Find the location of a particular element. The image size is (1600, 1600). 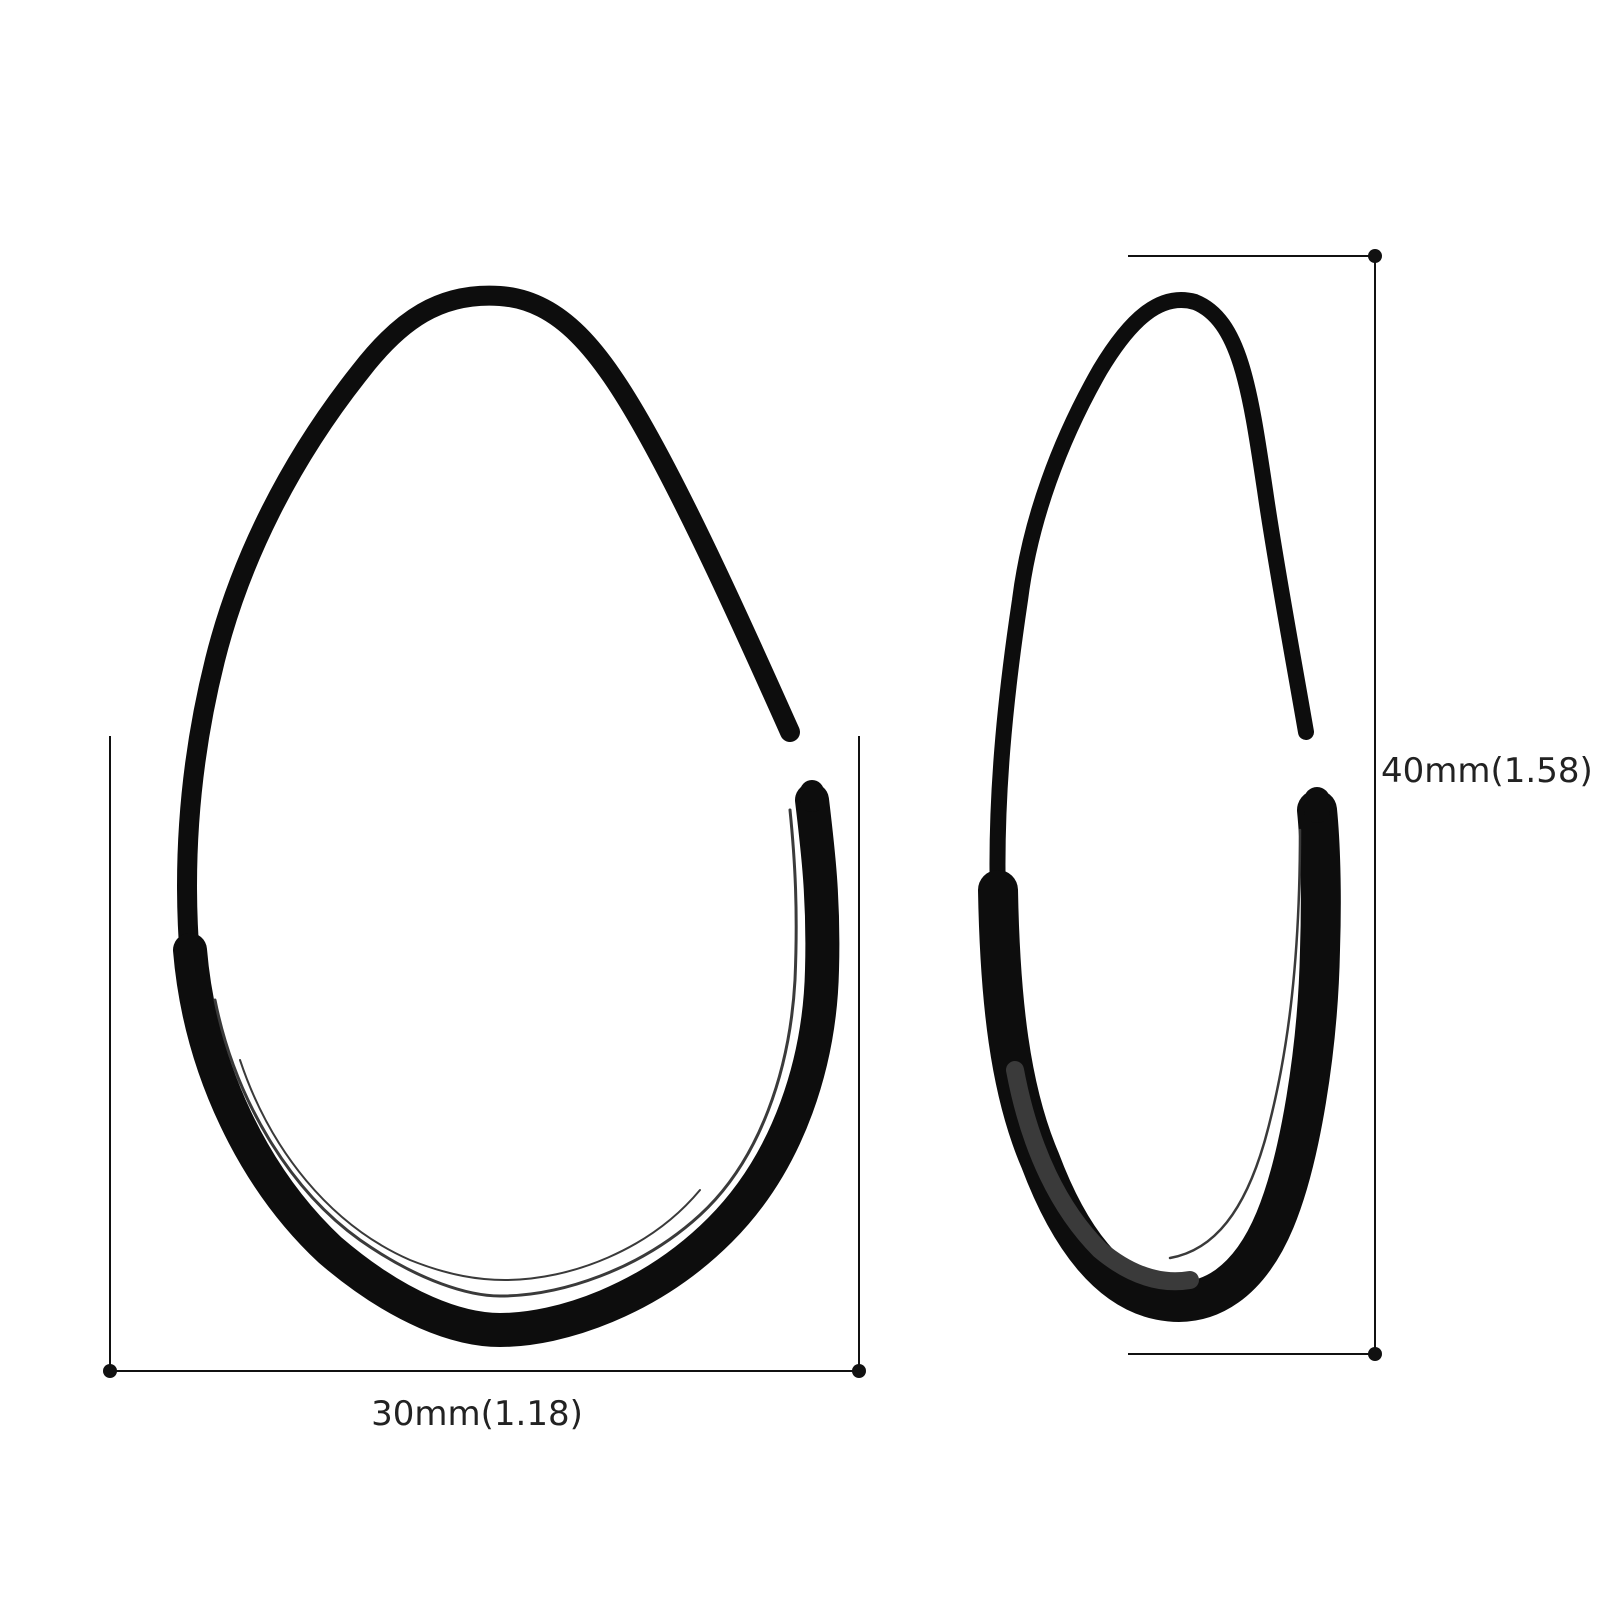

front-band-outer is located at coordinates (506, 1065).